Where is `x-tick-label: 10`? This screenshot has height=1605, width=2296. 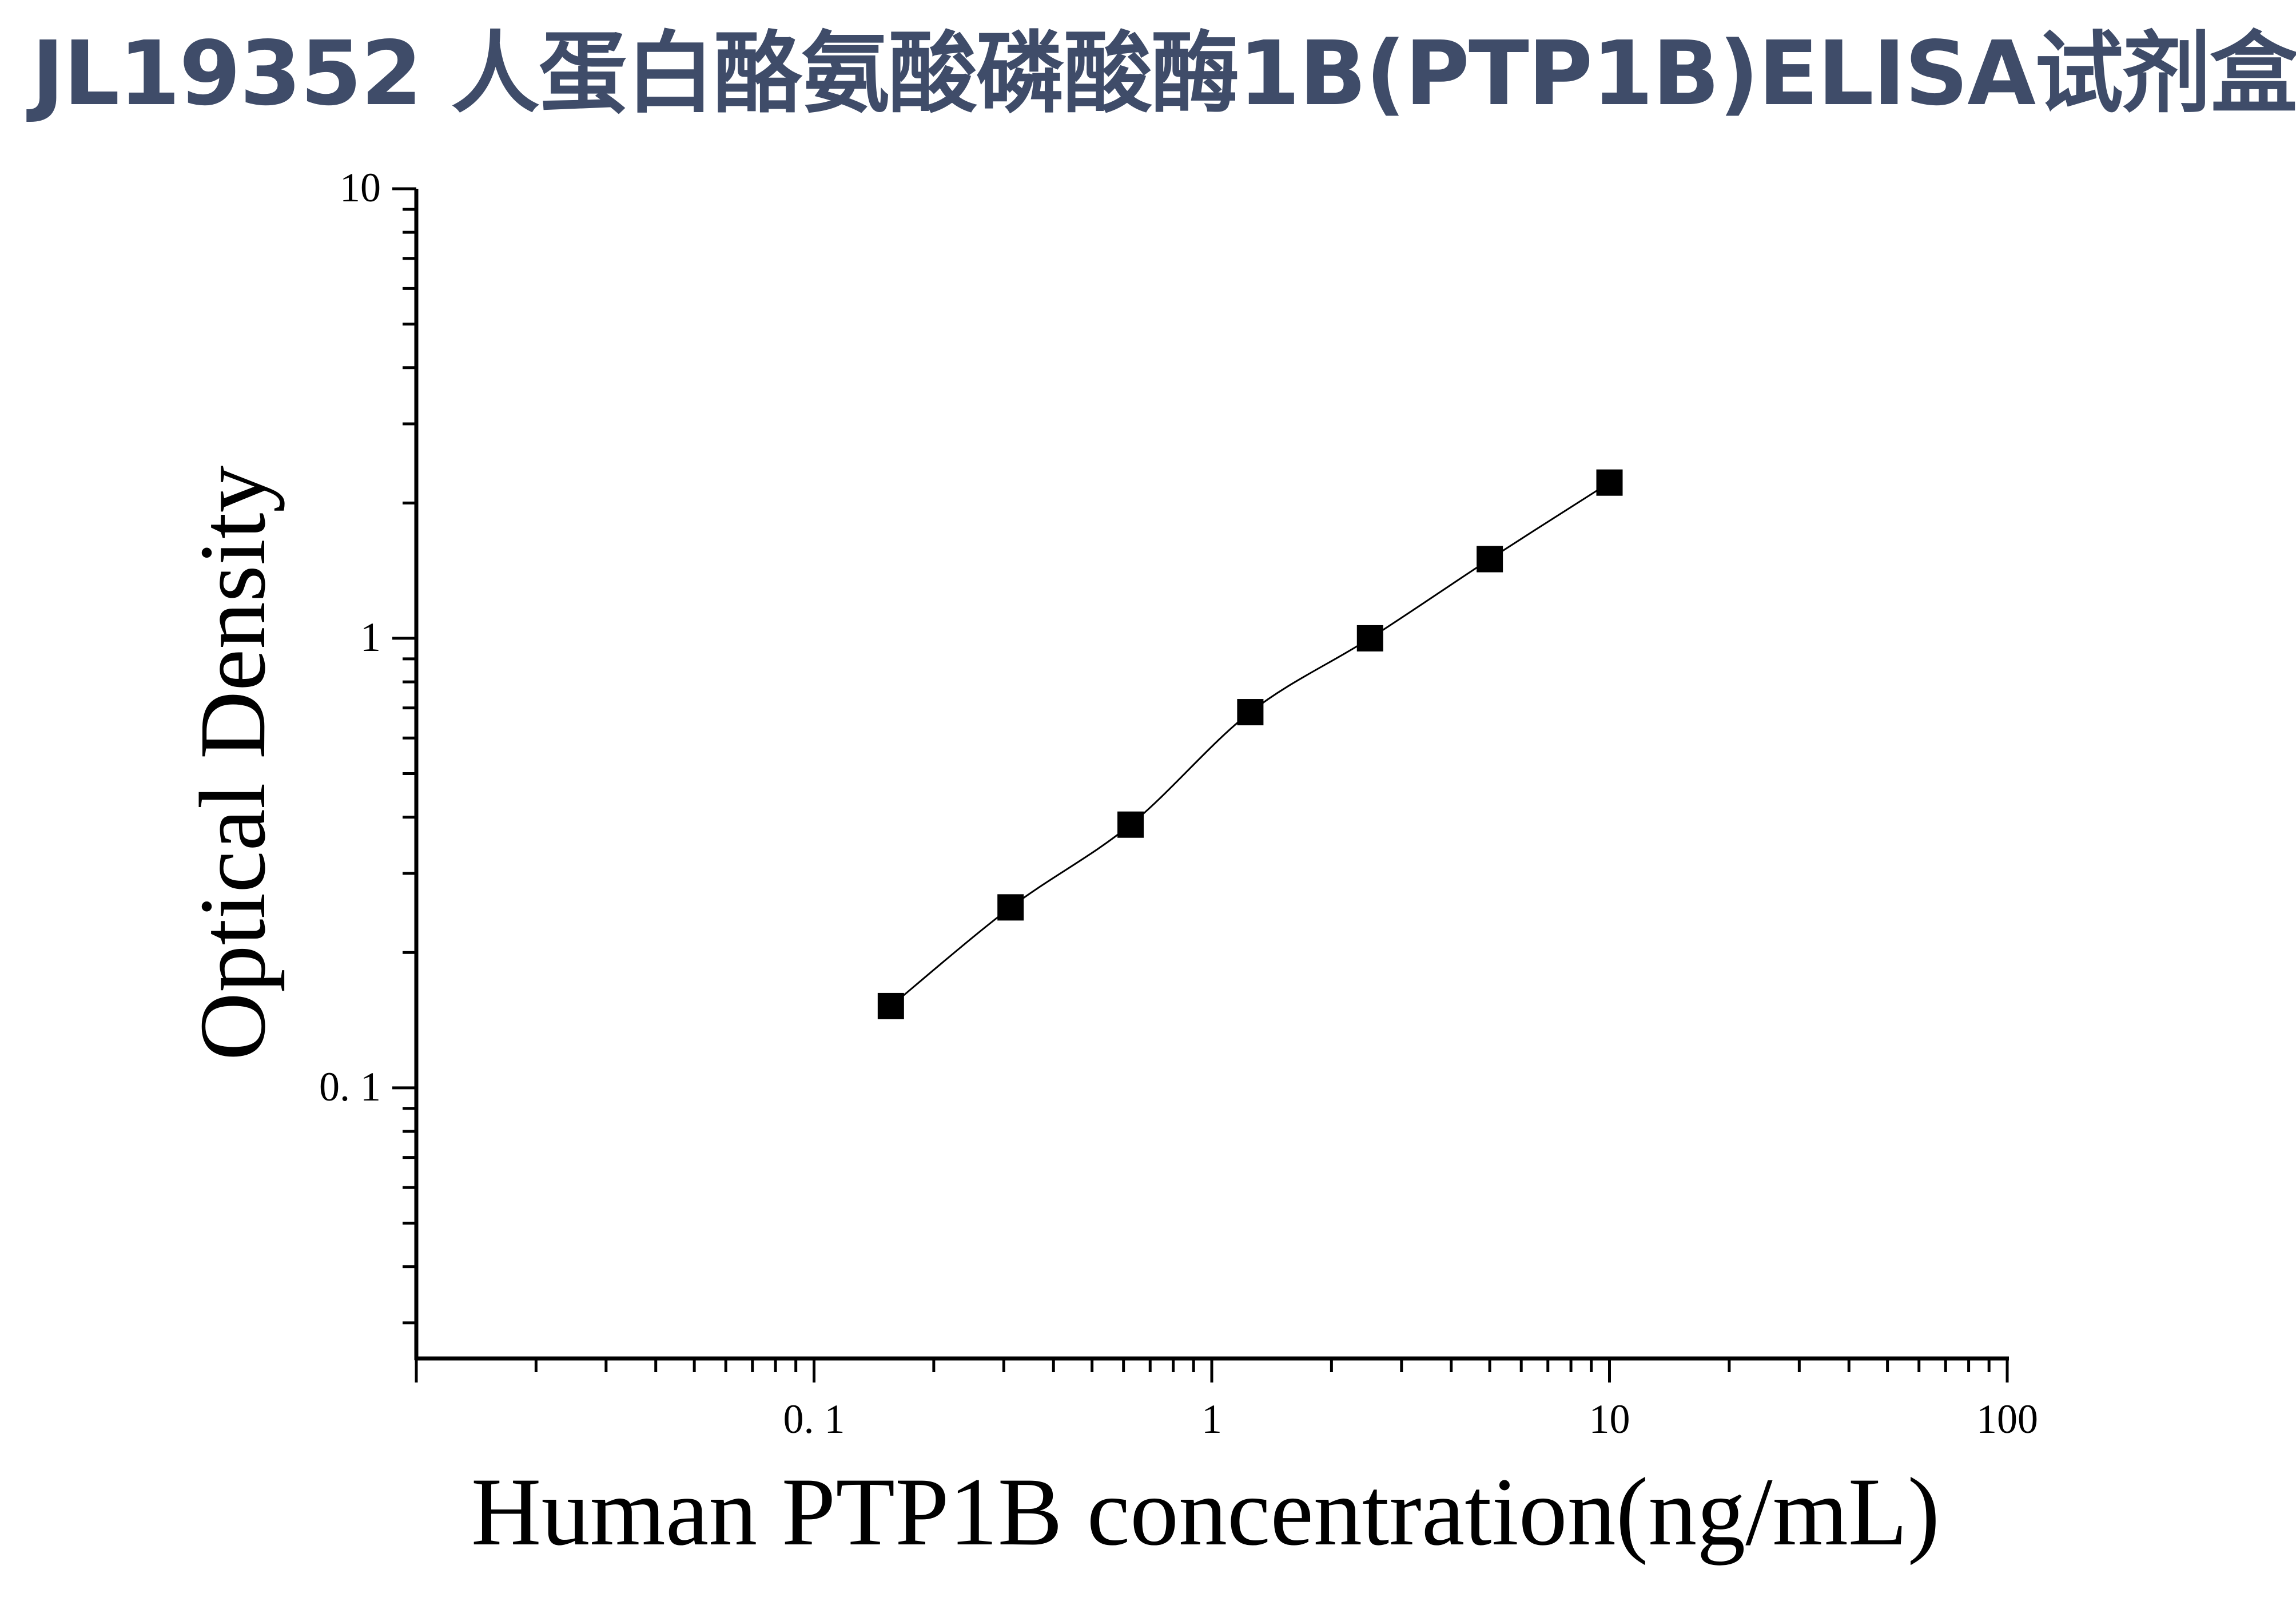 x-tick-label: 10 is located at coordinates (1609, 1419).